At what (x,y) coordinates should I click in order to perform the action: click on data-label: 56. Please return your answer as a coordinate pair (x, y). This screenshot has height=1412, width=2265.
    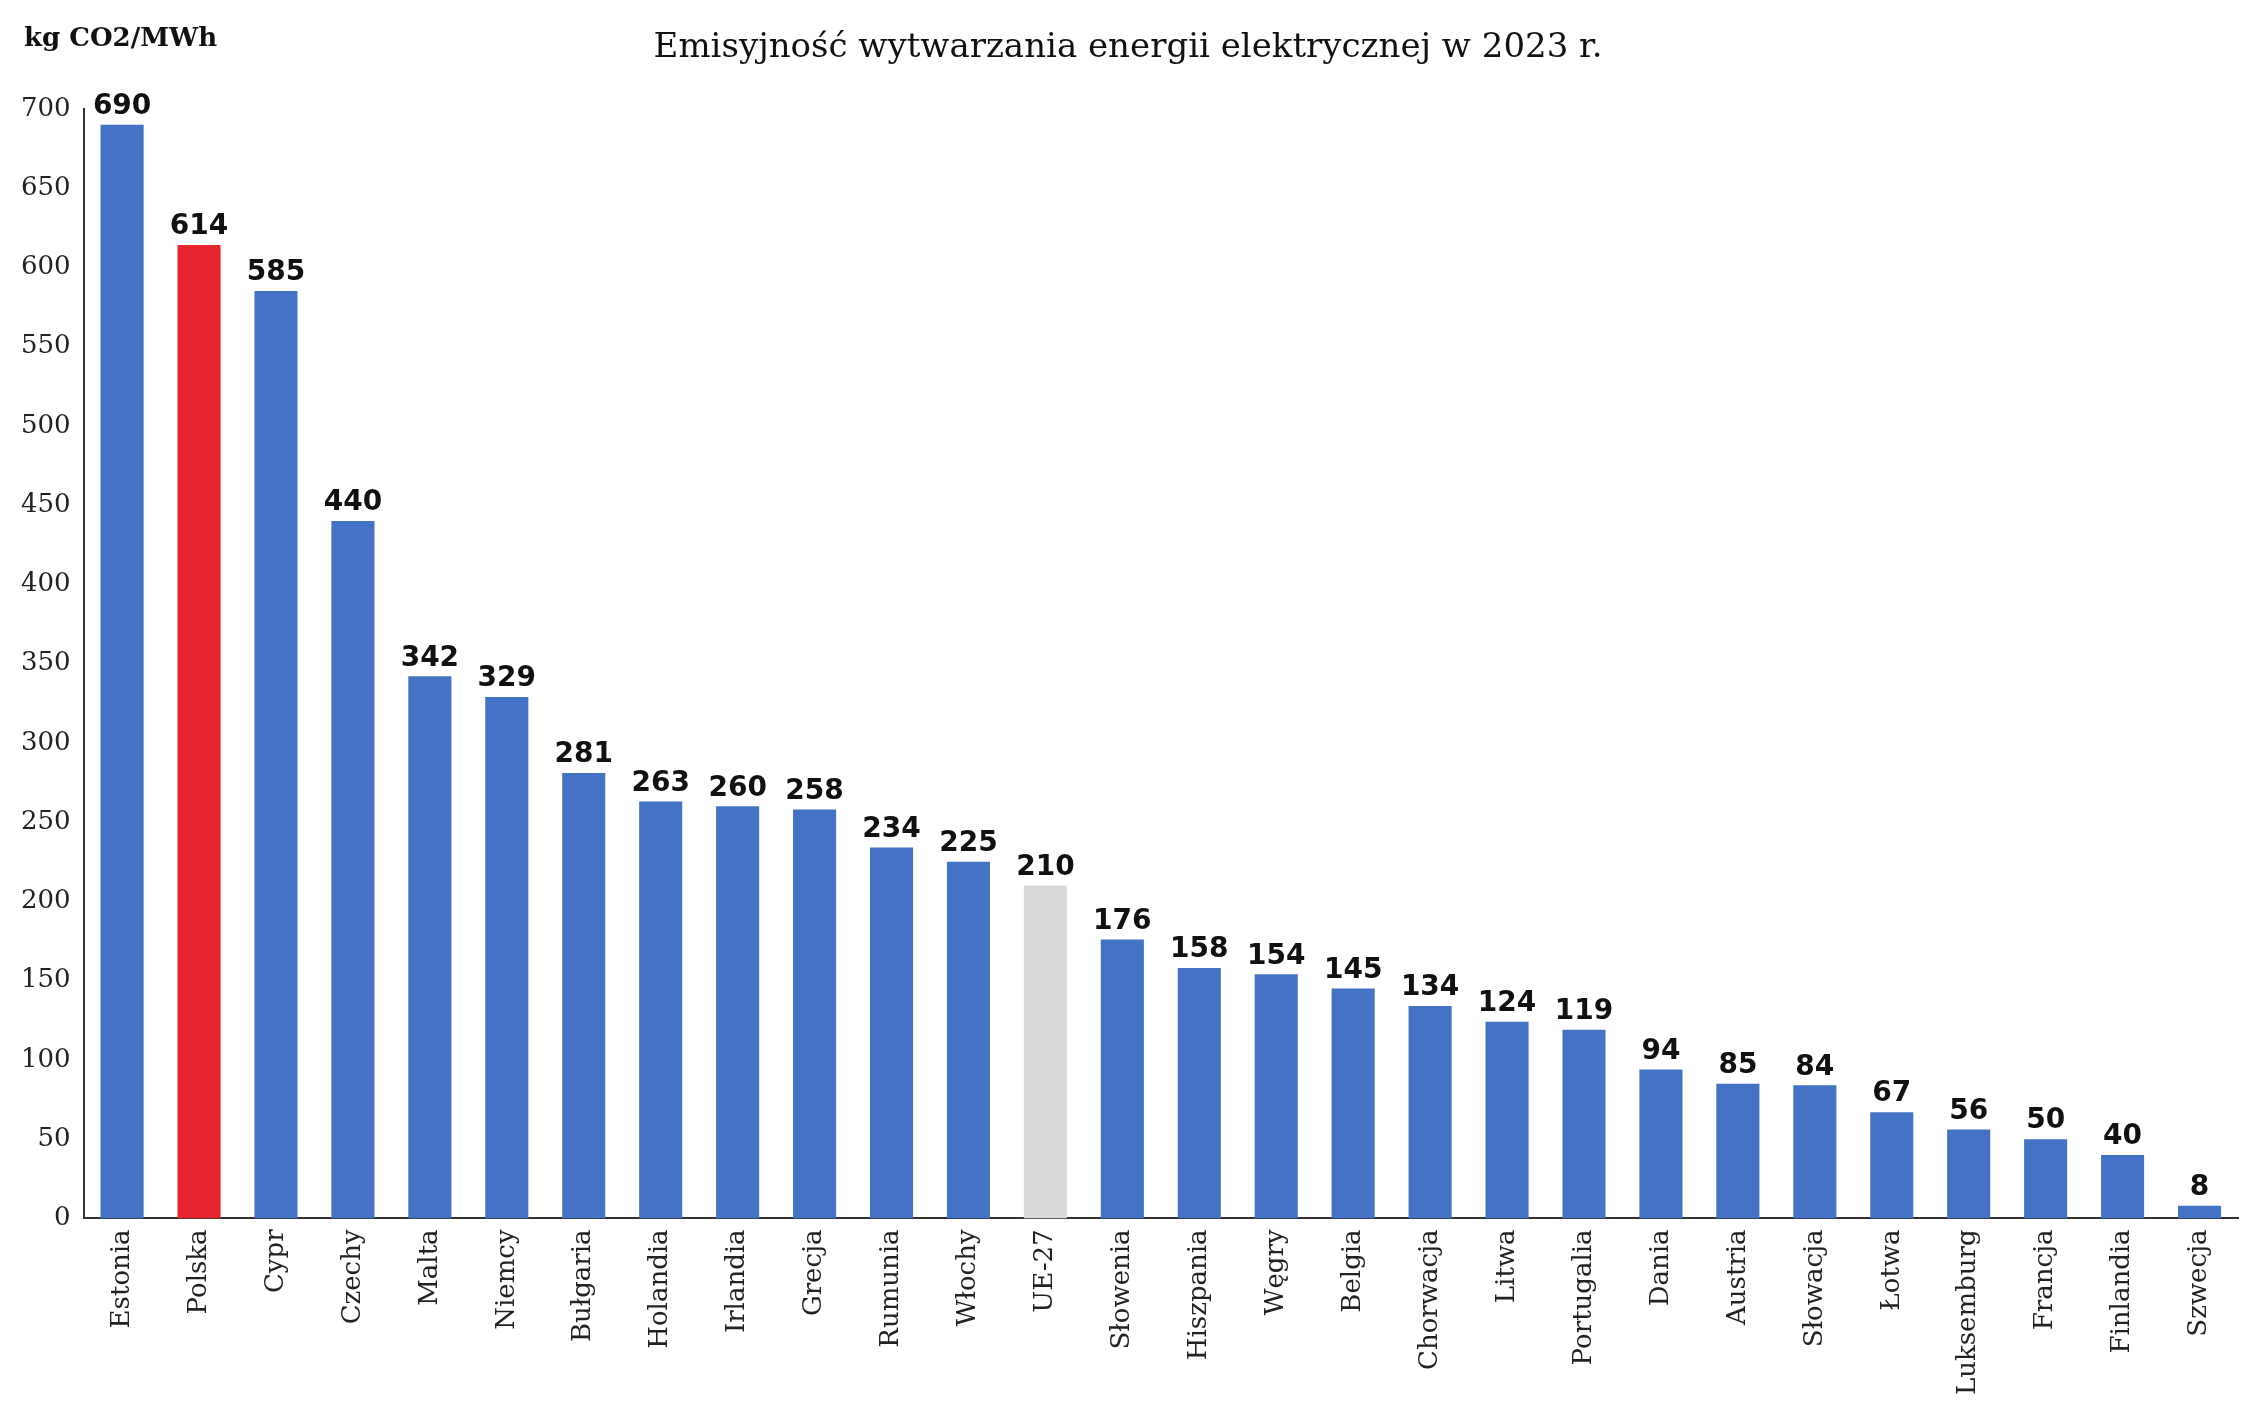
    Looking at the image, I should click on (1969, 1109).